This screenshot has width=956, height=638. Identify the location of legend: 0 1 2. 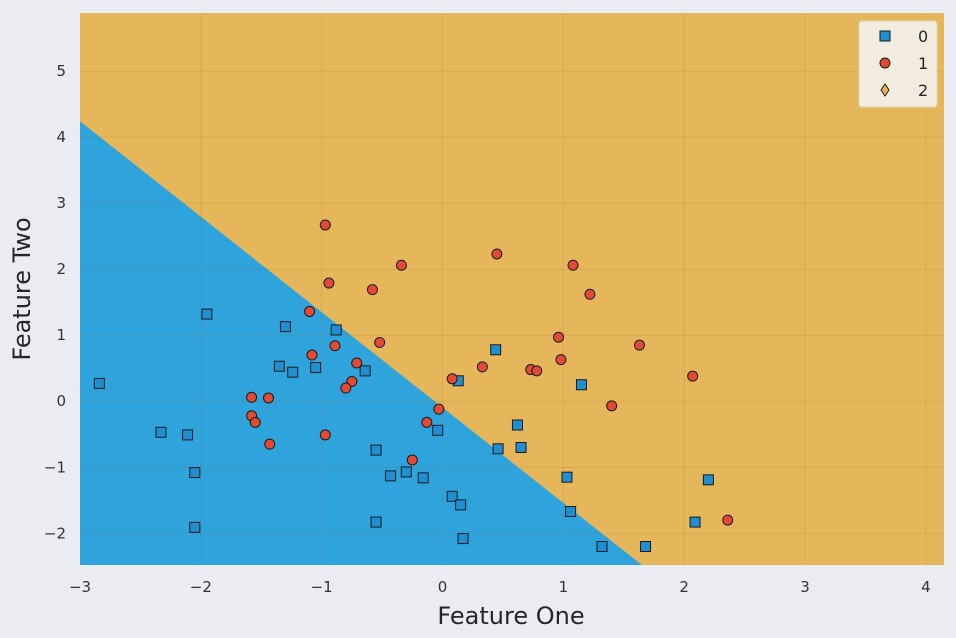
(898, 64).